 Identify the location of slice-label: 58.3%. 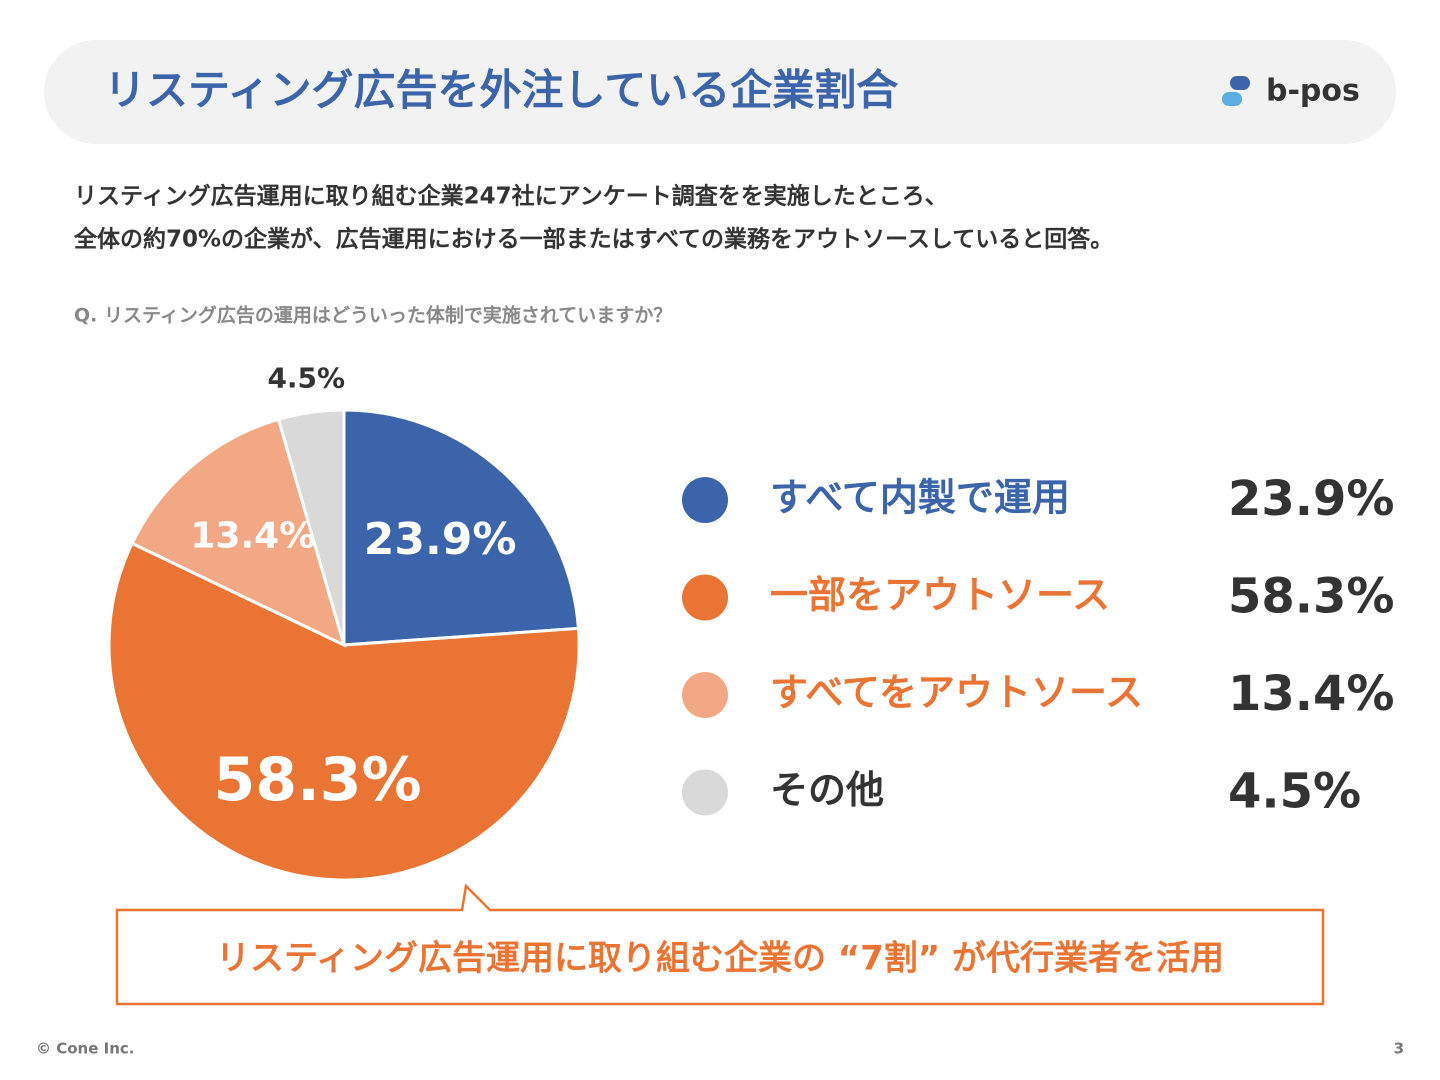
(318, 780).